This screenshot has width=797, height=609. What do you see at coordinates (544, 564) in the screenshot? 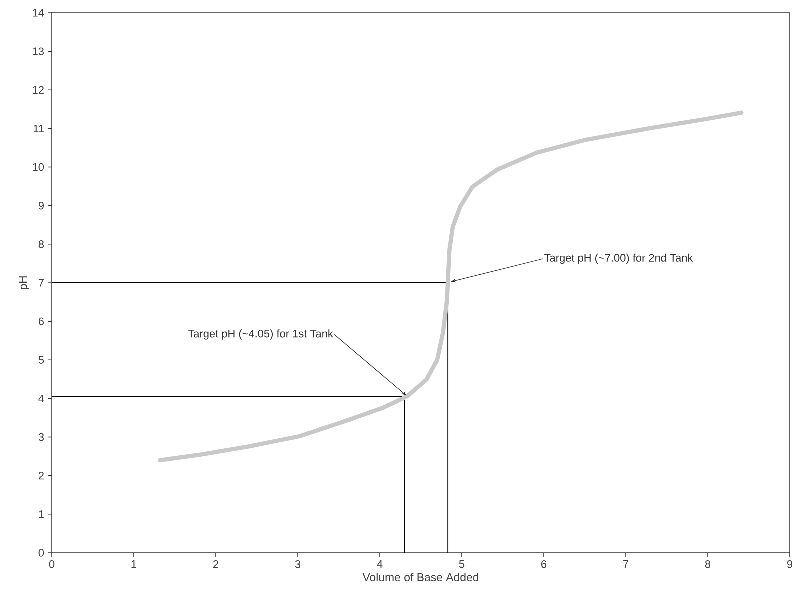
I see `x-tick-label: 6` at bounding box center [544, 564].